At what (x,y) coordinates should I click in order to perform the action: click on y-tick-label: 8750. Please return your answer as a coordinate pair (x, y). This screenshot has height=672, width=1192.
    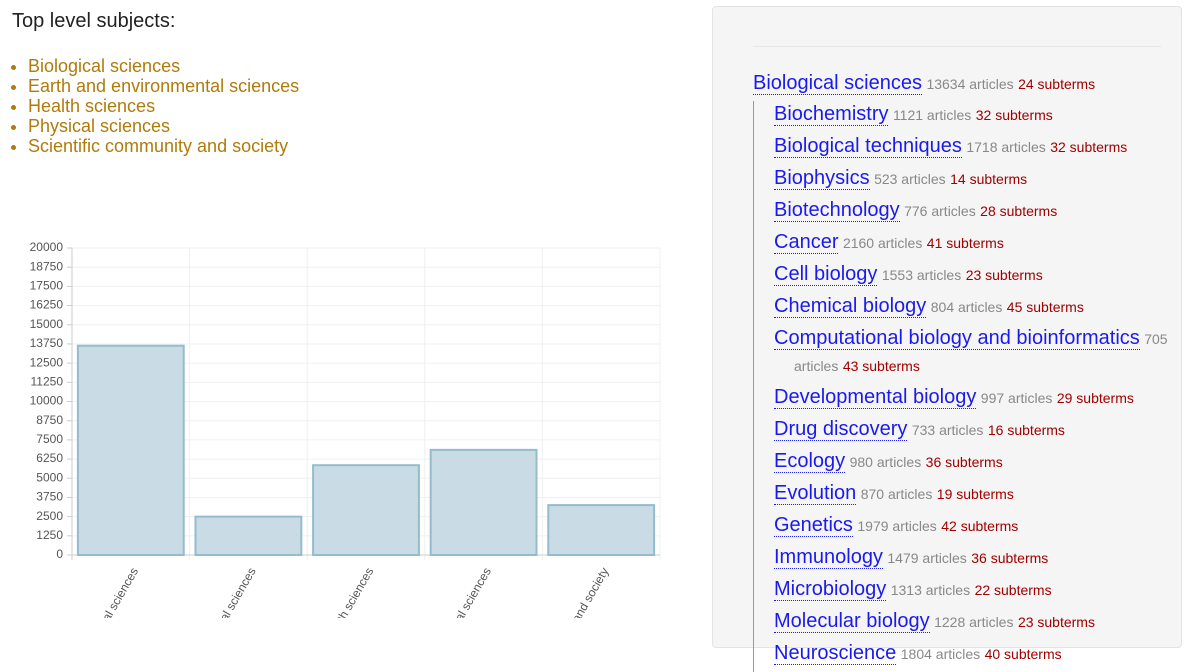
    Looking at the image, I should click on (49, 420).